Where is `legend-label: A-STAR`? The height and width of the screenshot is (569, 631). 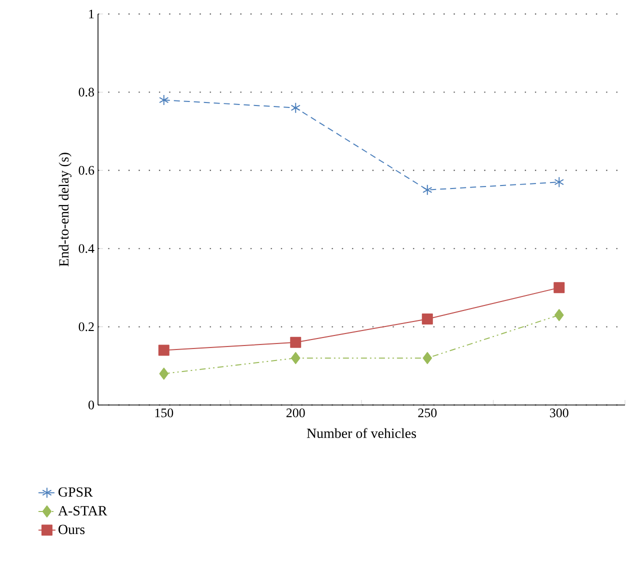 legend-label: A-STAR is located at coordinates (83, 511).